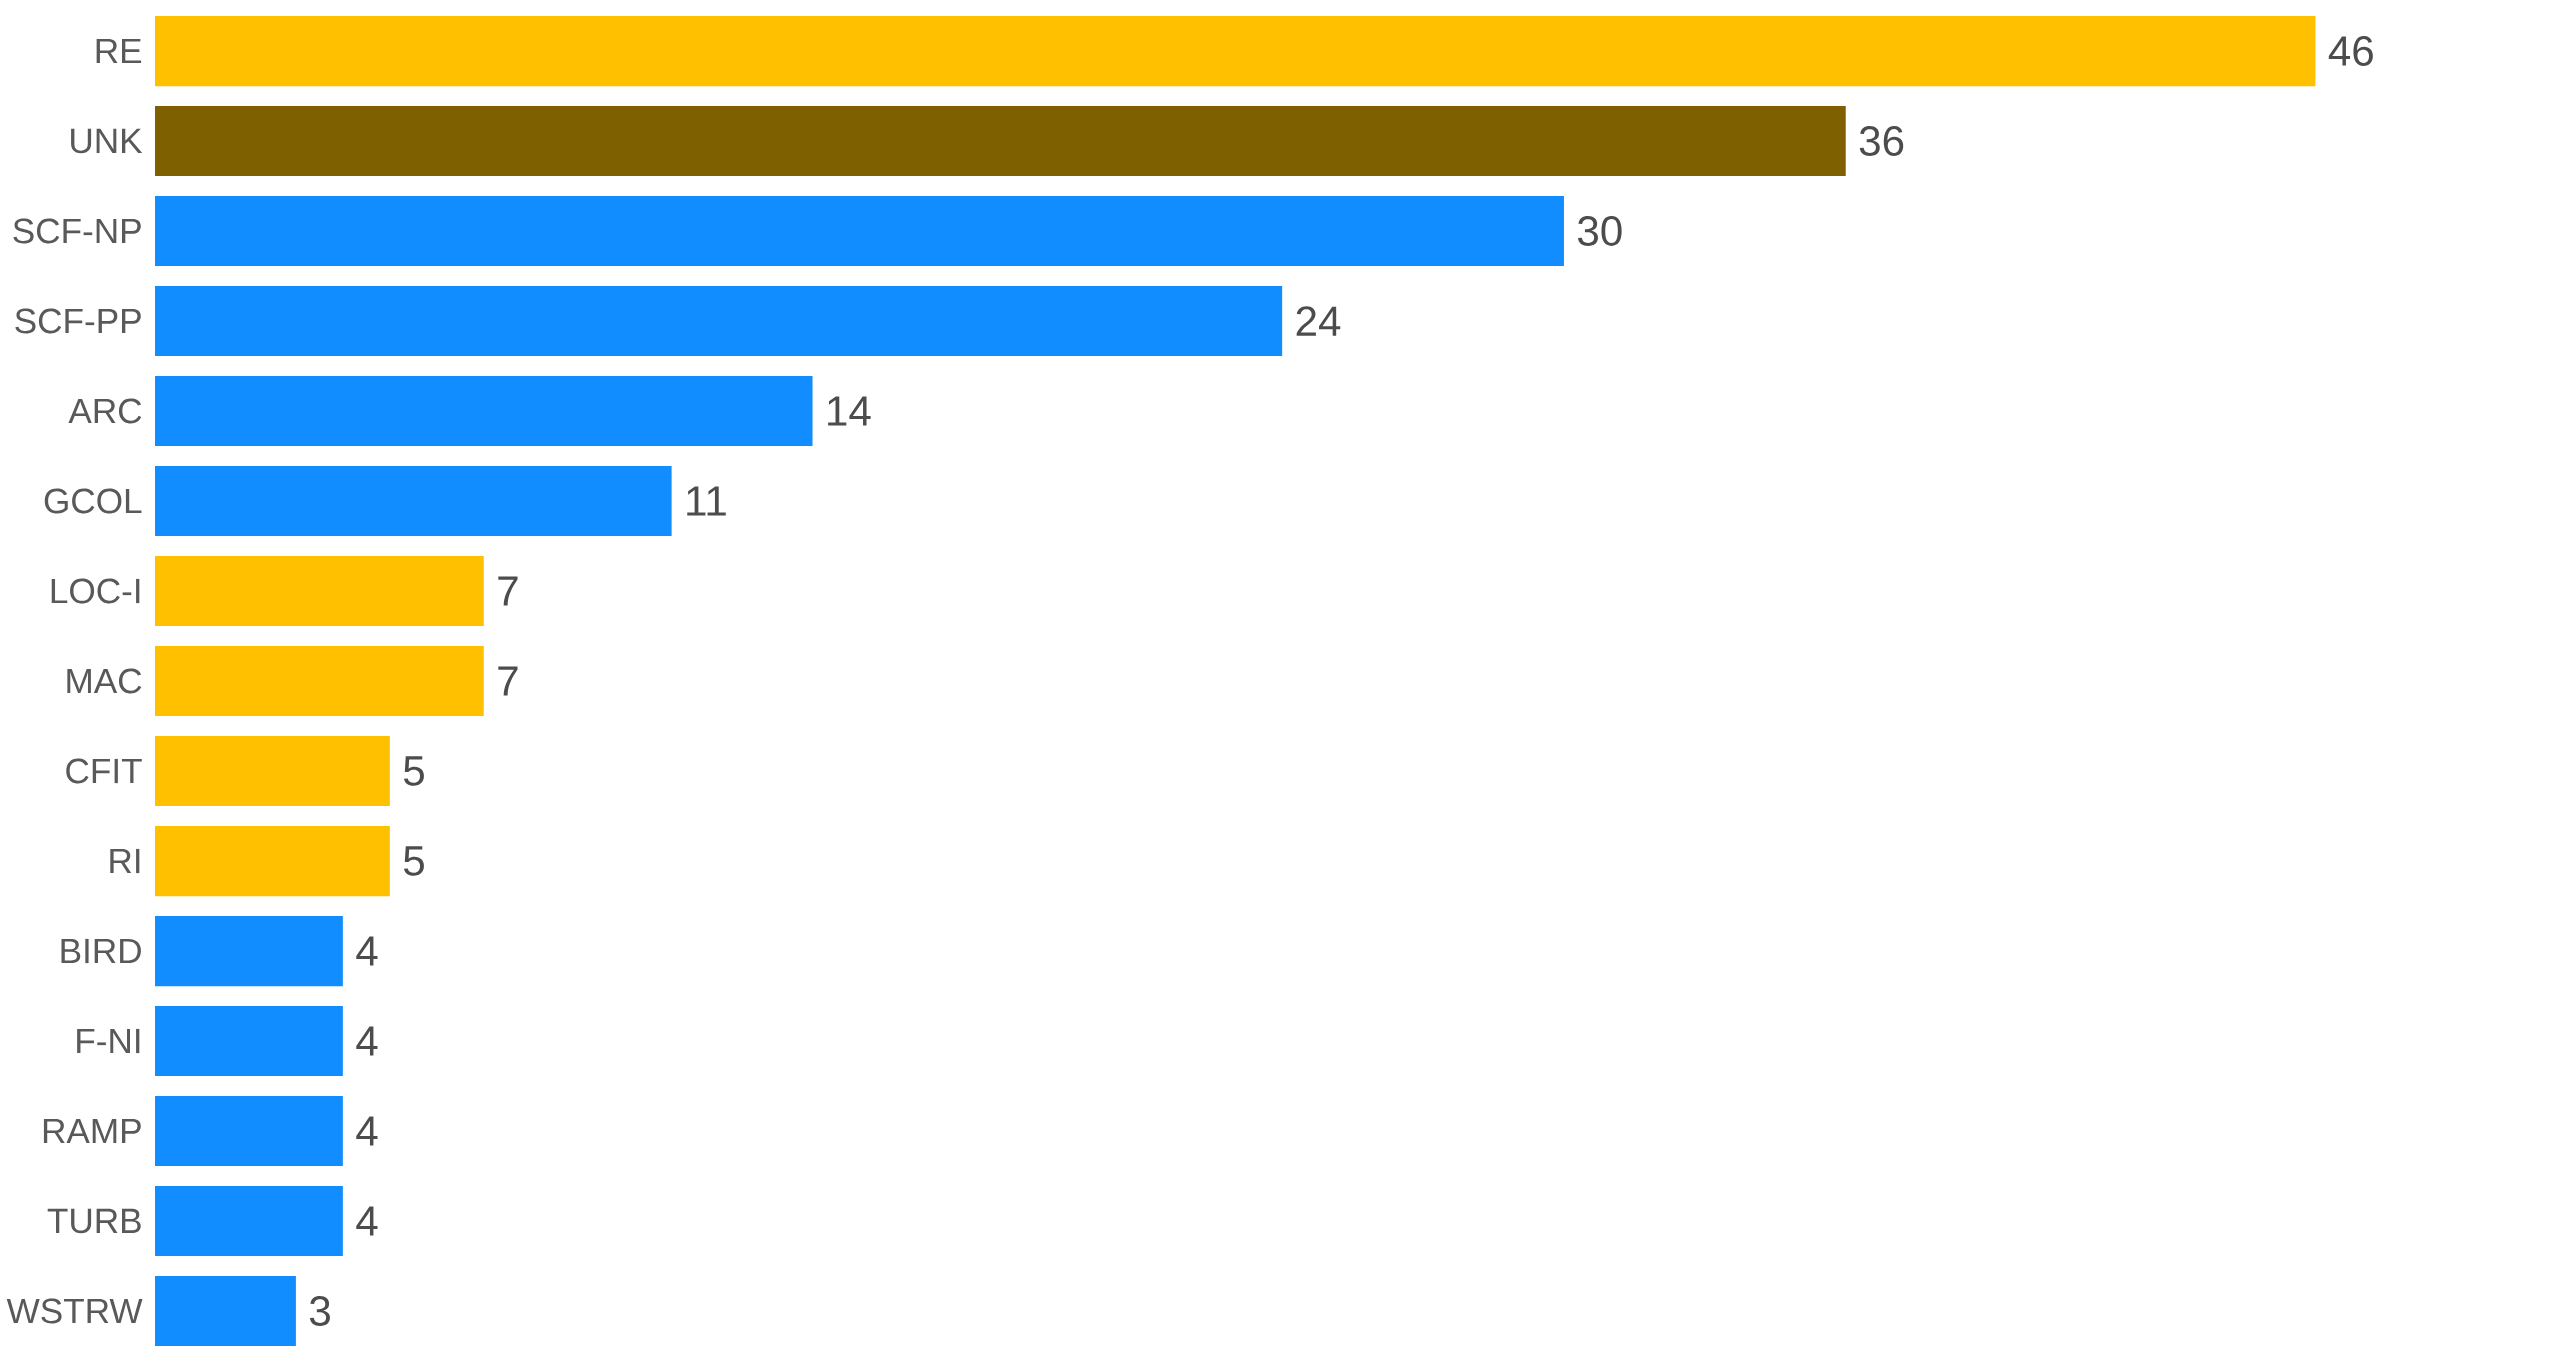  I want to click on data-label: 24, so click(1318, 321).